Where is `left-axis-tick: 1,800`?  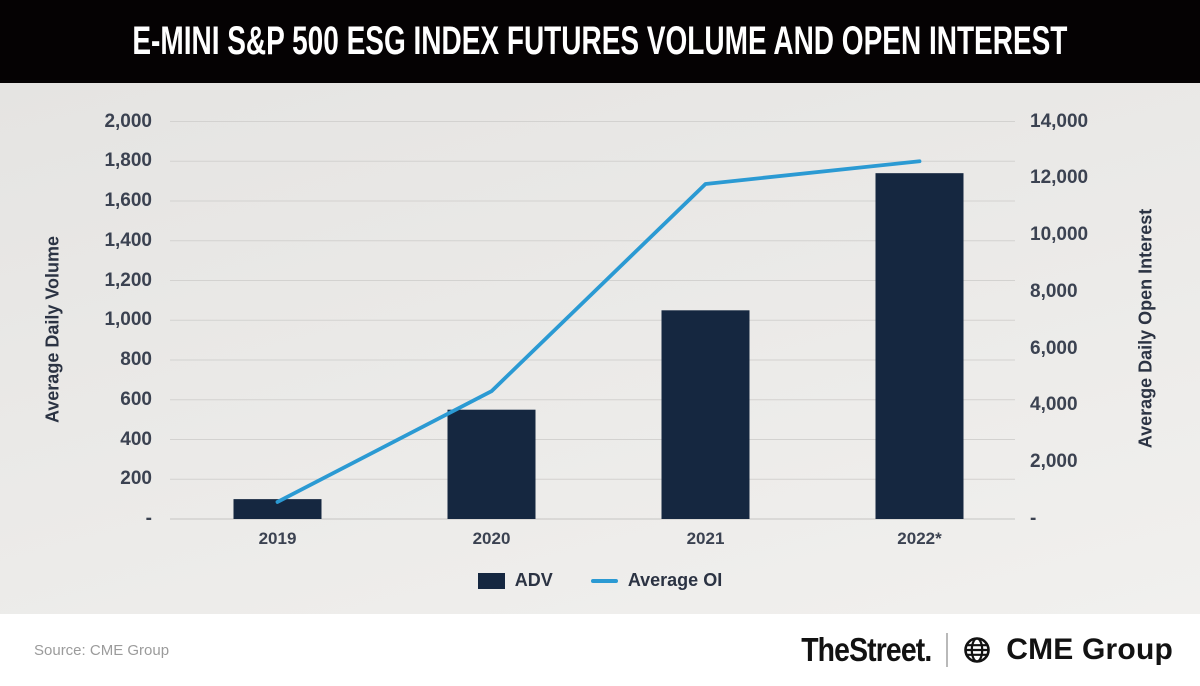
left-axis-tick: 1,800 is located at coordinates (128, 161).